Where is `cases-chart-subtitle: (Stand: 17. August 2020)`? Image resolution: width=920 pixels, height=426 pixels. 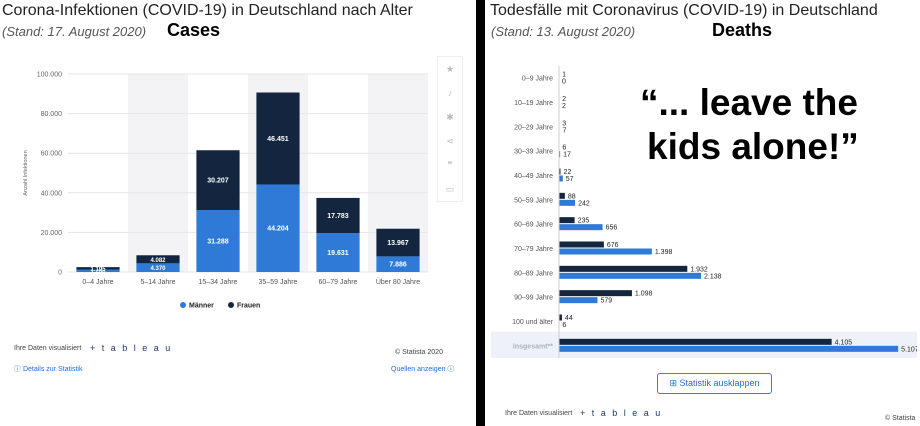
cases-chart-subtitle: (Stand: 17. August 2020) is located at coordinates (74, 31).